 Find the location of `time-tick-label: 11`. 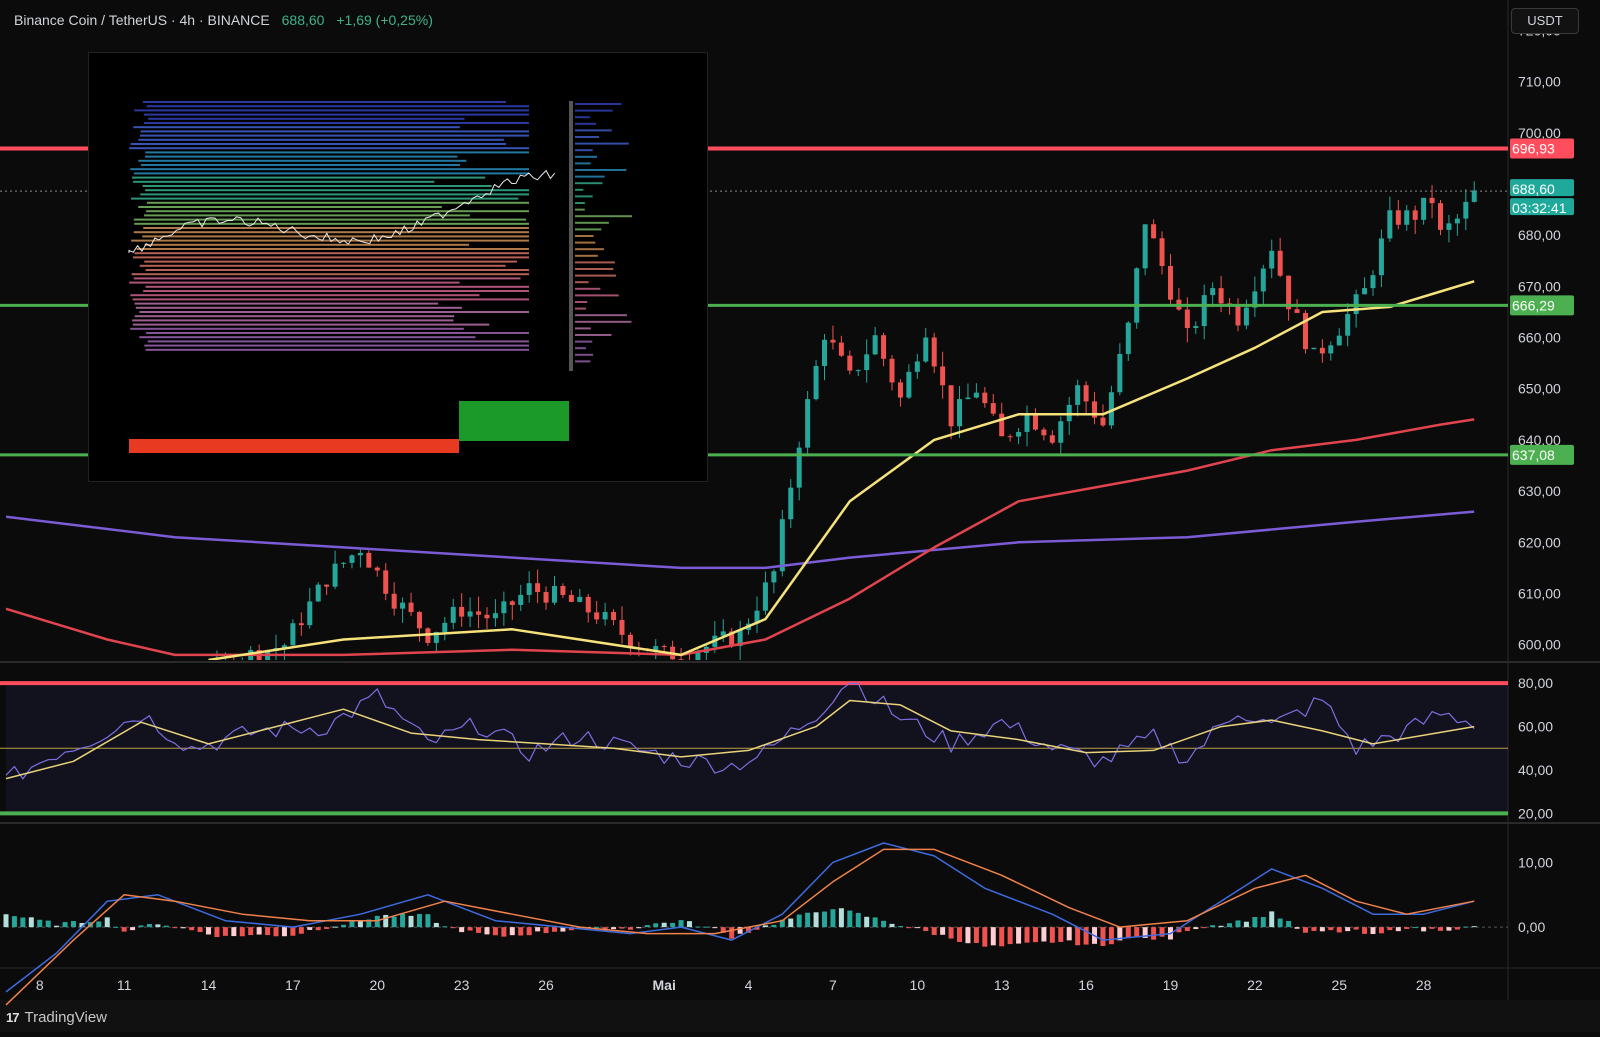

time-tick-label: 11 is located at coordinates (124, 985).